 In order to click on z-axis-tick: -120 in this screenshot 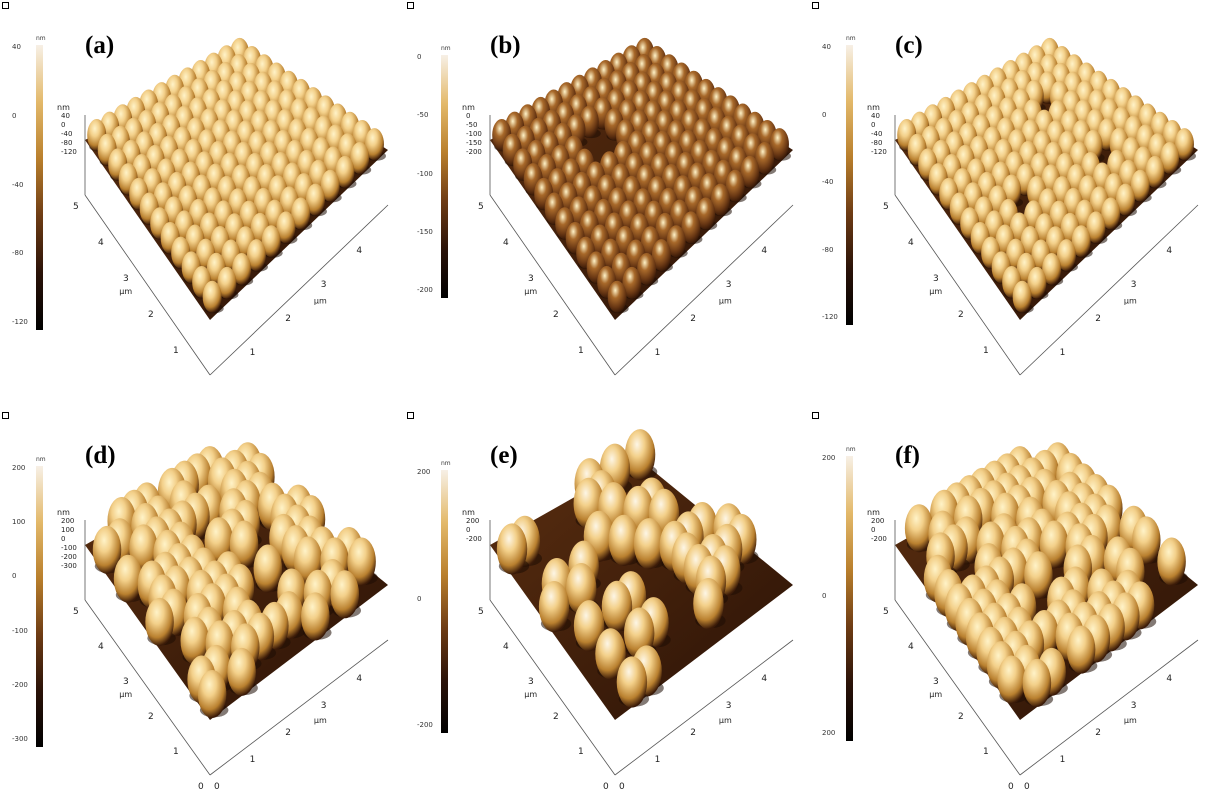, I will do `click(879, 152)`.